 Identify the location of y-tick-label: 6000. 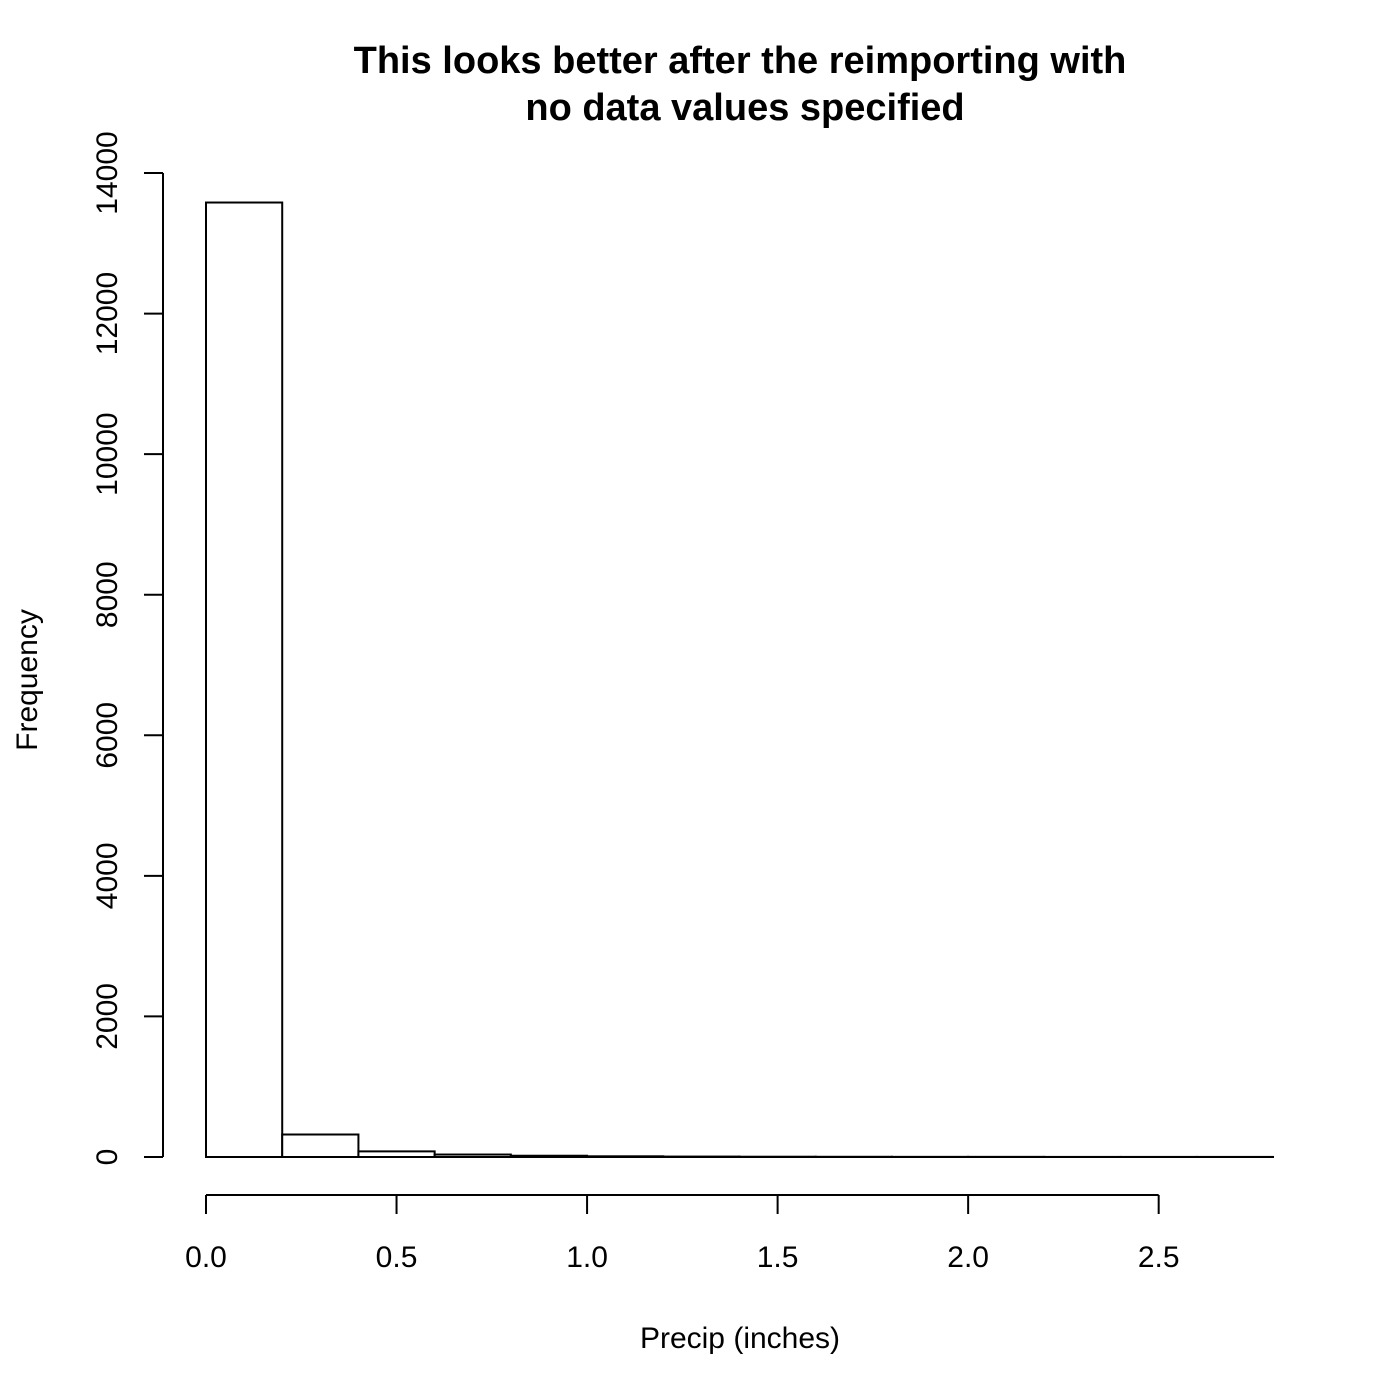
(107, 735).